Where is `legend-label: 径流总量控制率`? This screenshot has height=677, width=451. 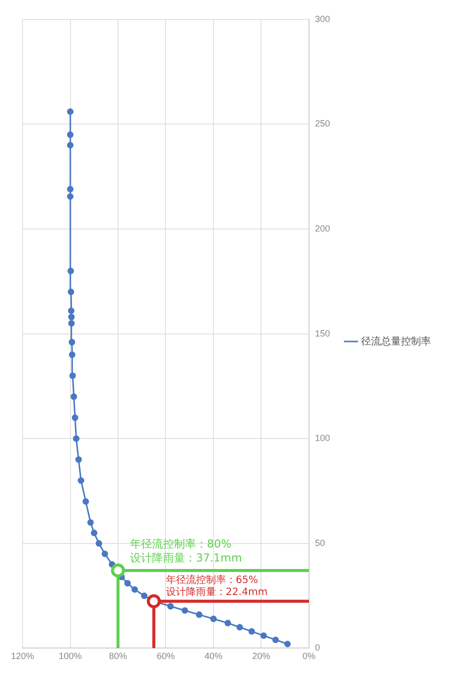 legend-label: 径流总量控制率 is located at coordinates (396, 341).